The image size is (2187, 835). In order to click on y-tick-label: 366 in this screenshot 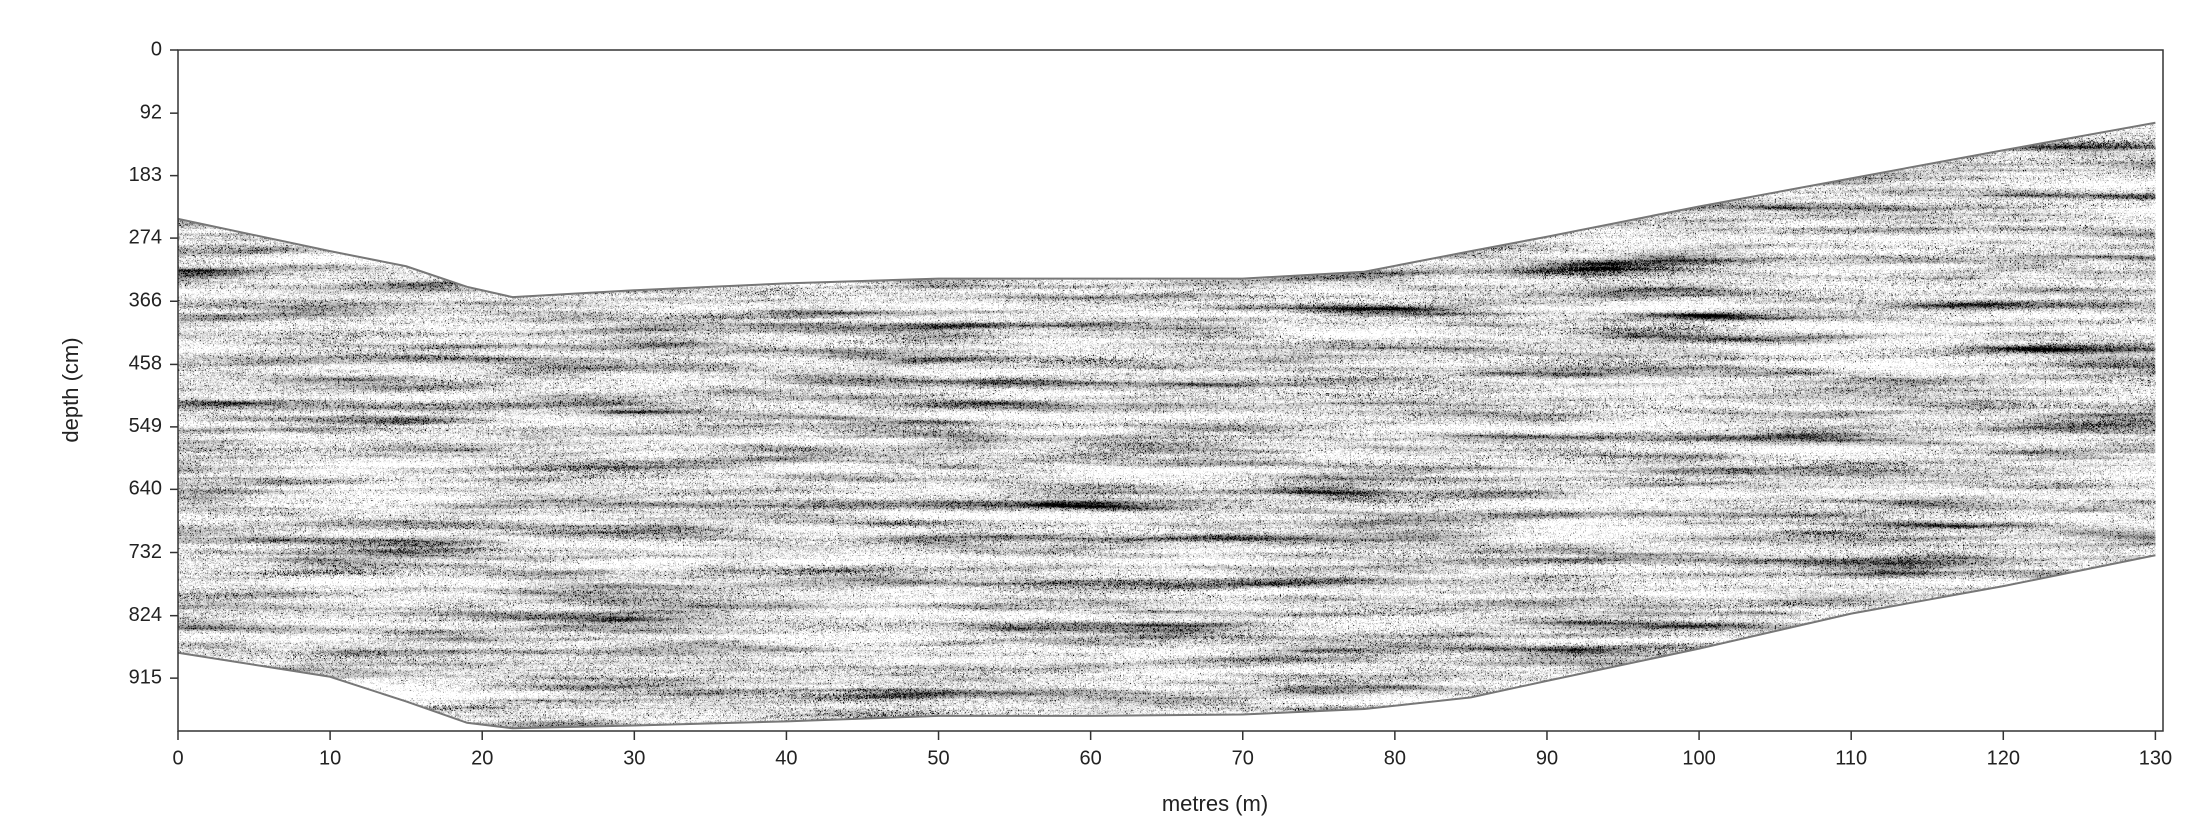, I will do `click(145, 301)`.